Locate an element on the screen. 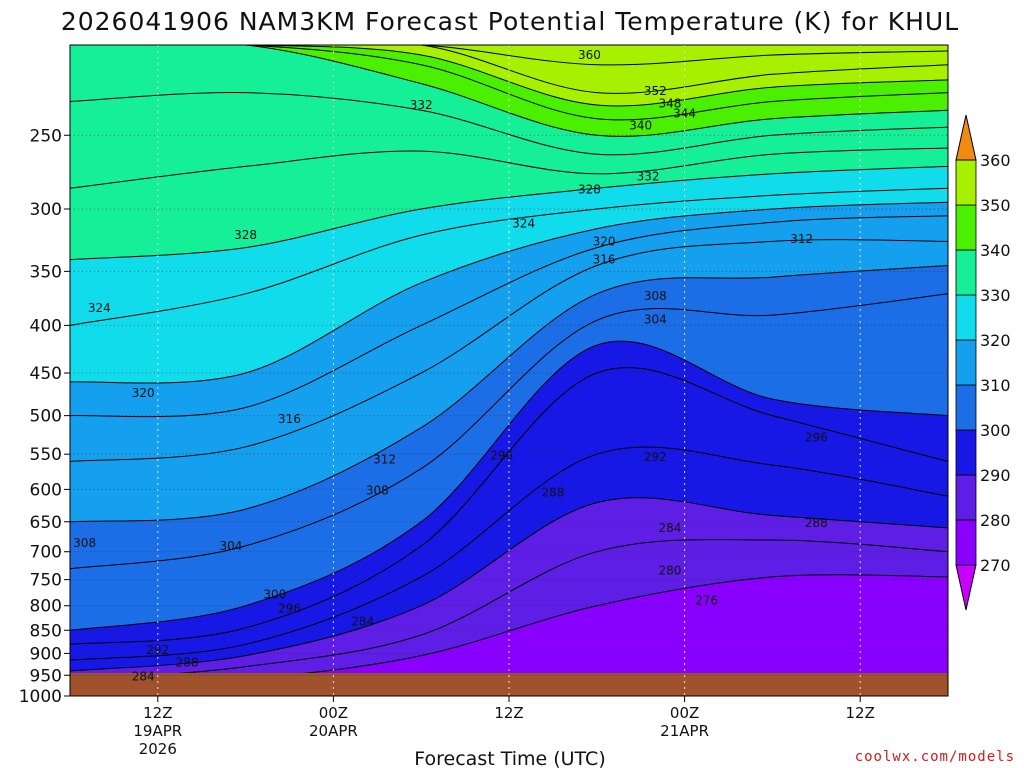 The width and height of the screenshot is (1024, 768). y-tick-label: 1000 is located at coordinates (40, 697).